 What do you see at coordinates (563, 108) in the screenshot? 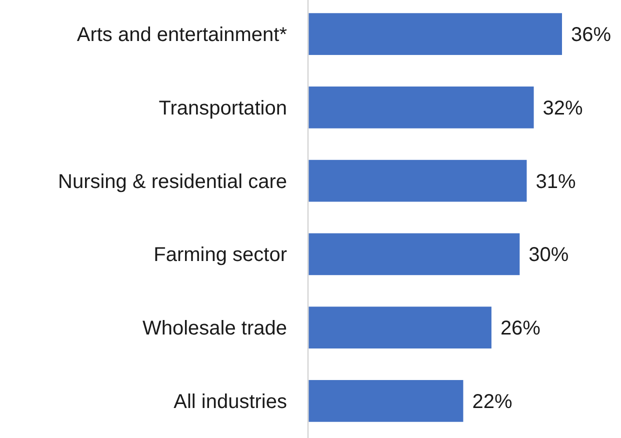
I see `data-label: 32%` at bounding box center [563, 108].